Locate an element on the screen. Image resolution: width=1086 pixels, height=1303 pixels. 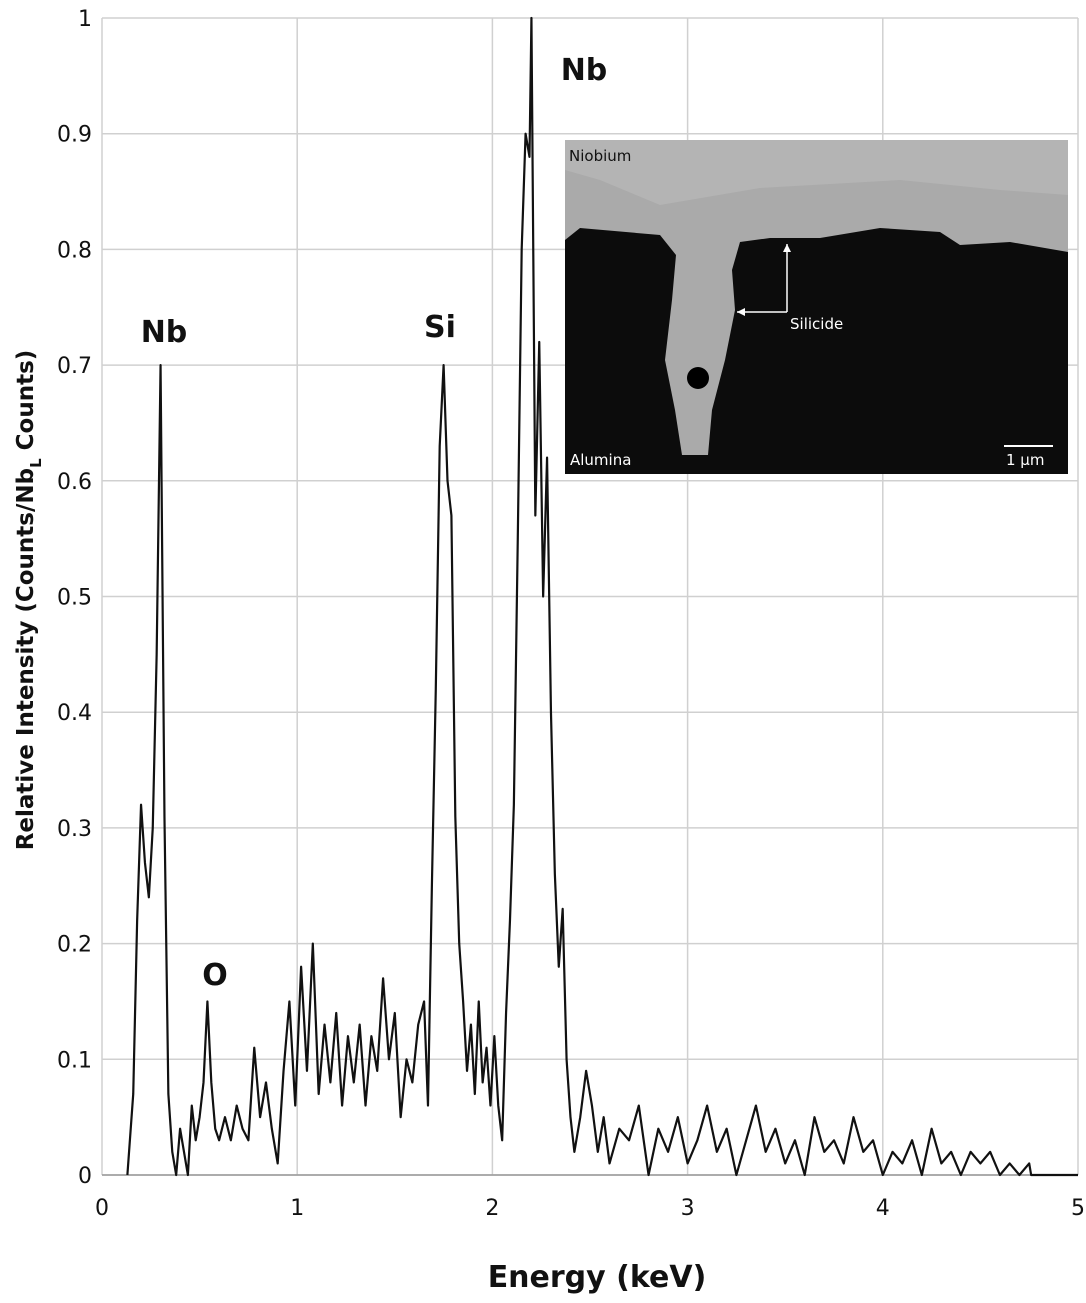
x-tick-label: 4 is located at coordinates (883, 1208).